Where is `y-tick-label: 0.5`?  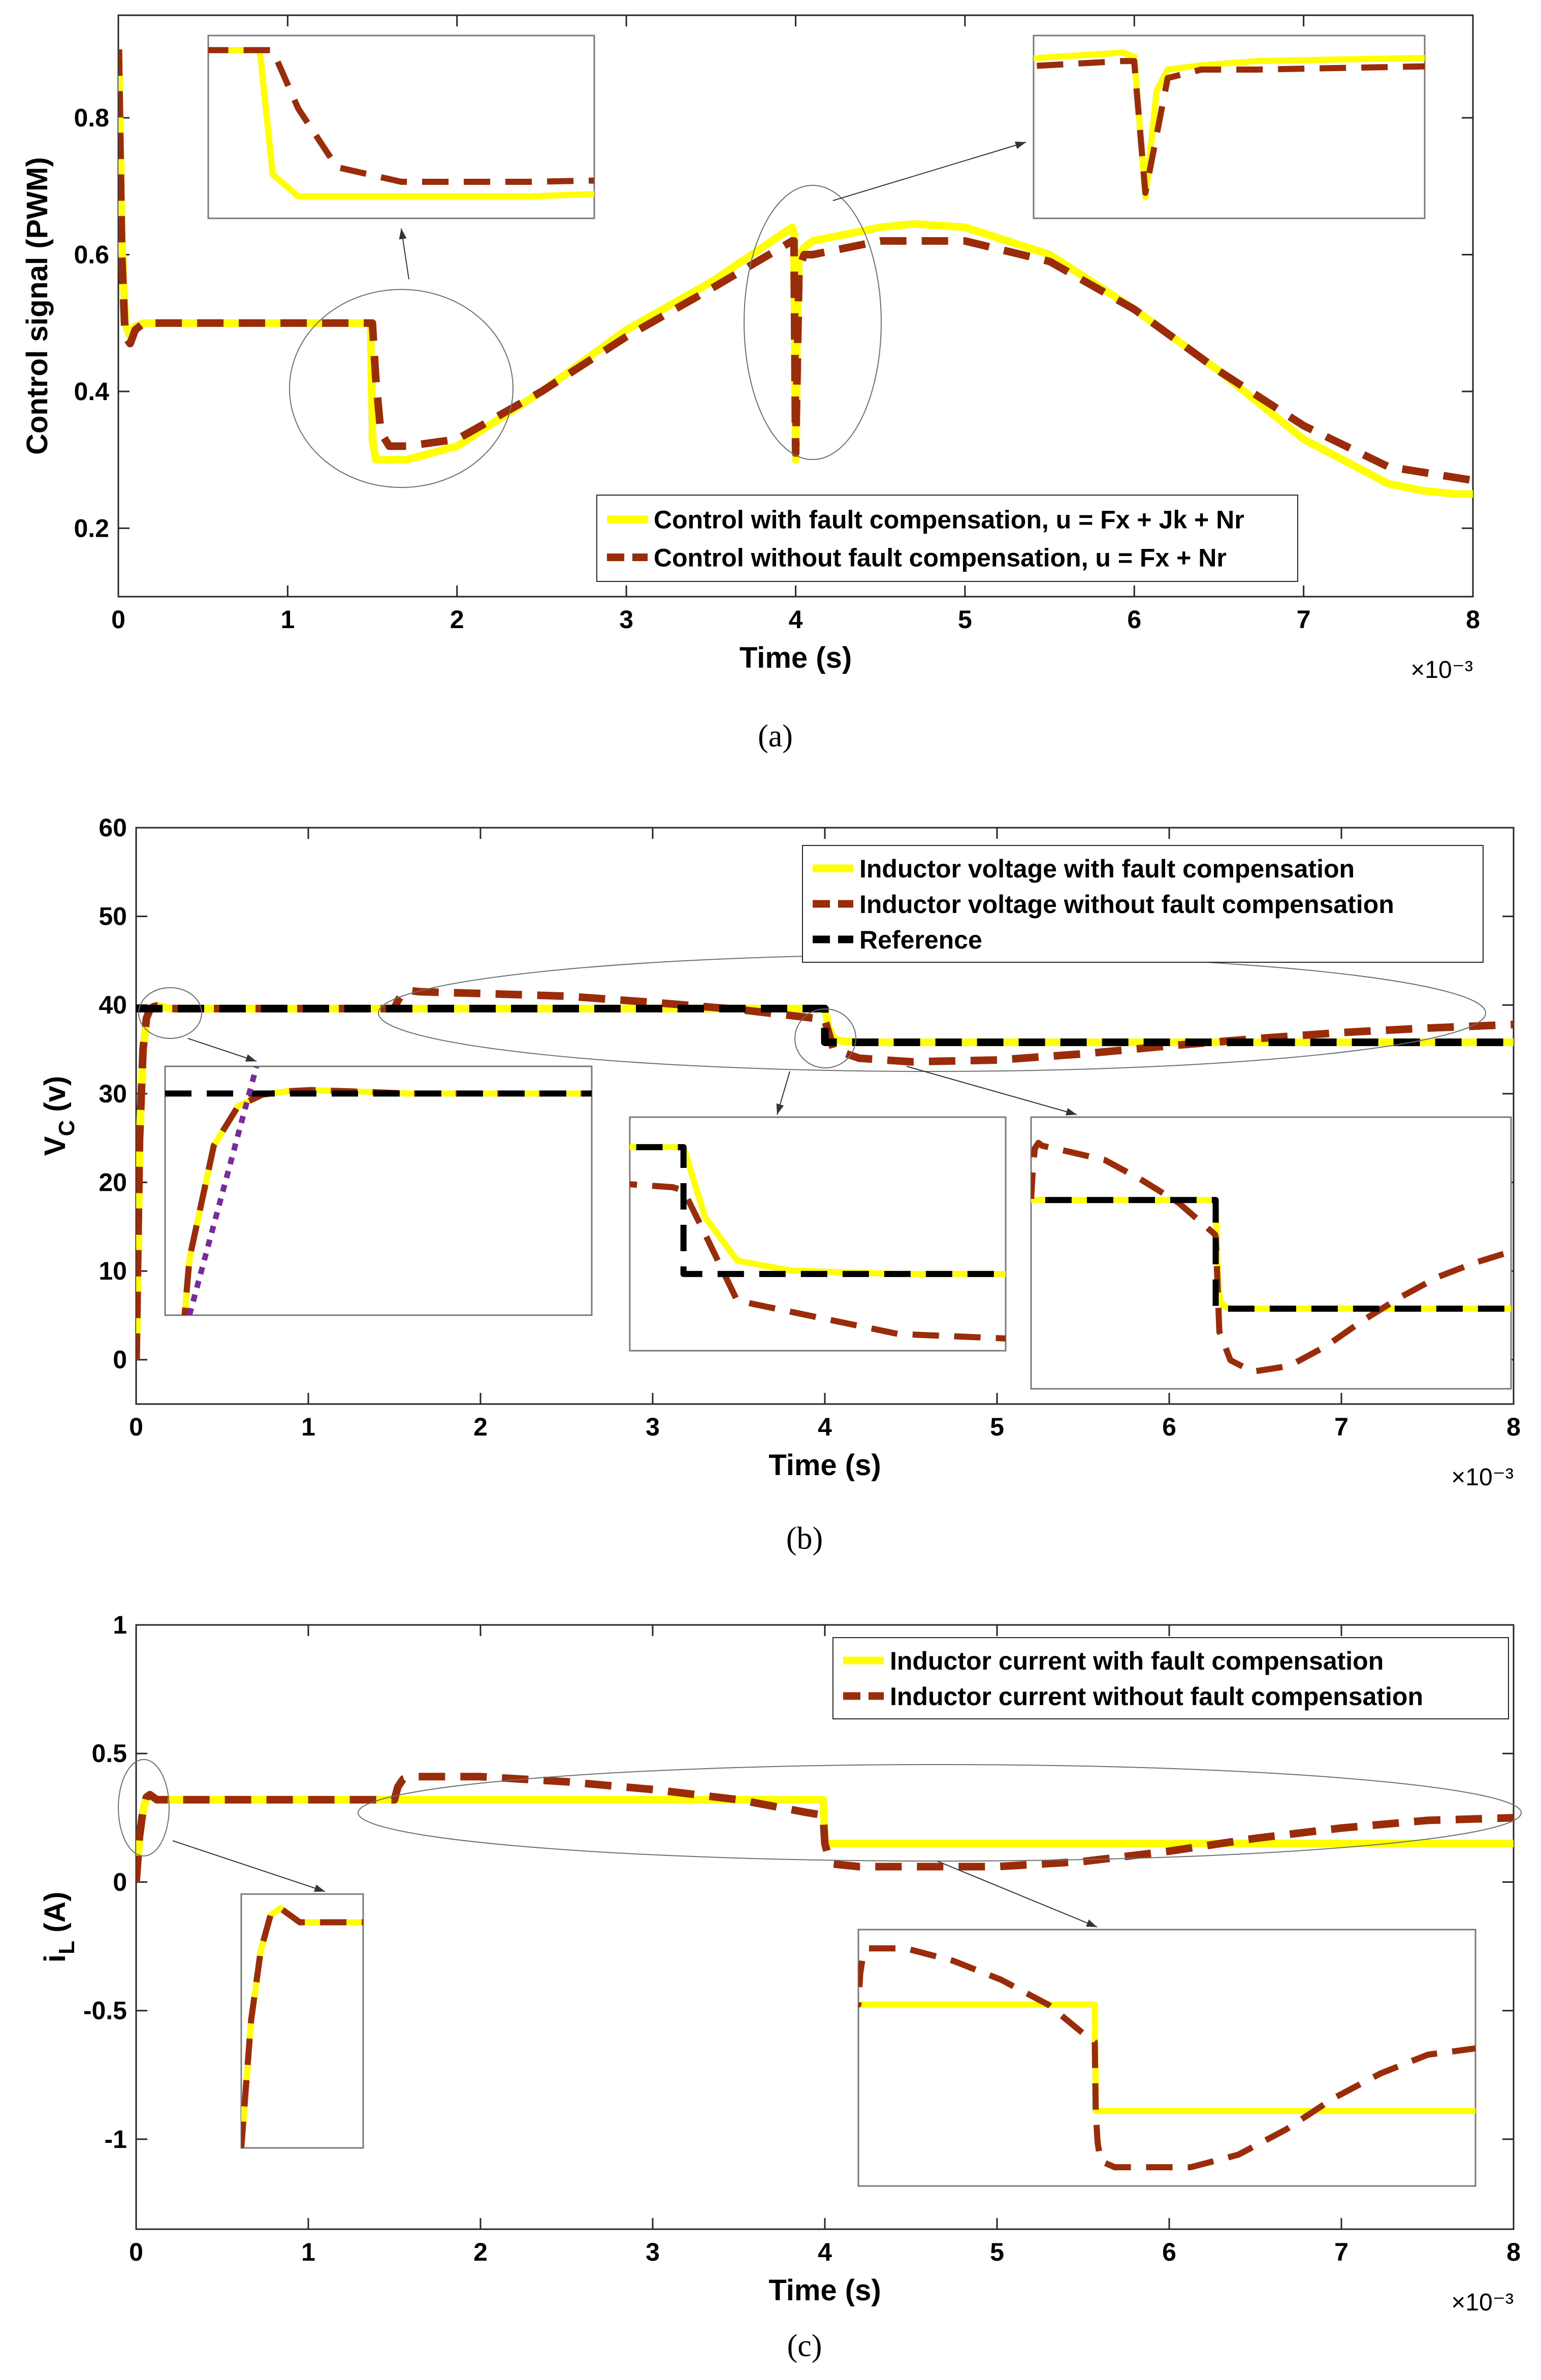
y-tick-label: 0.5 is located at coordinates (109, 1753).